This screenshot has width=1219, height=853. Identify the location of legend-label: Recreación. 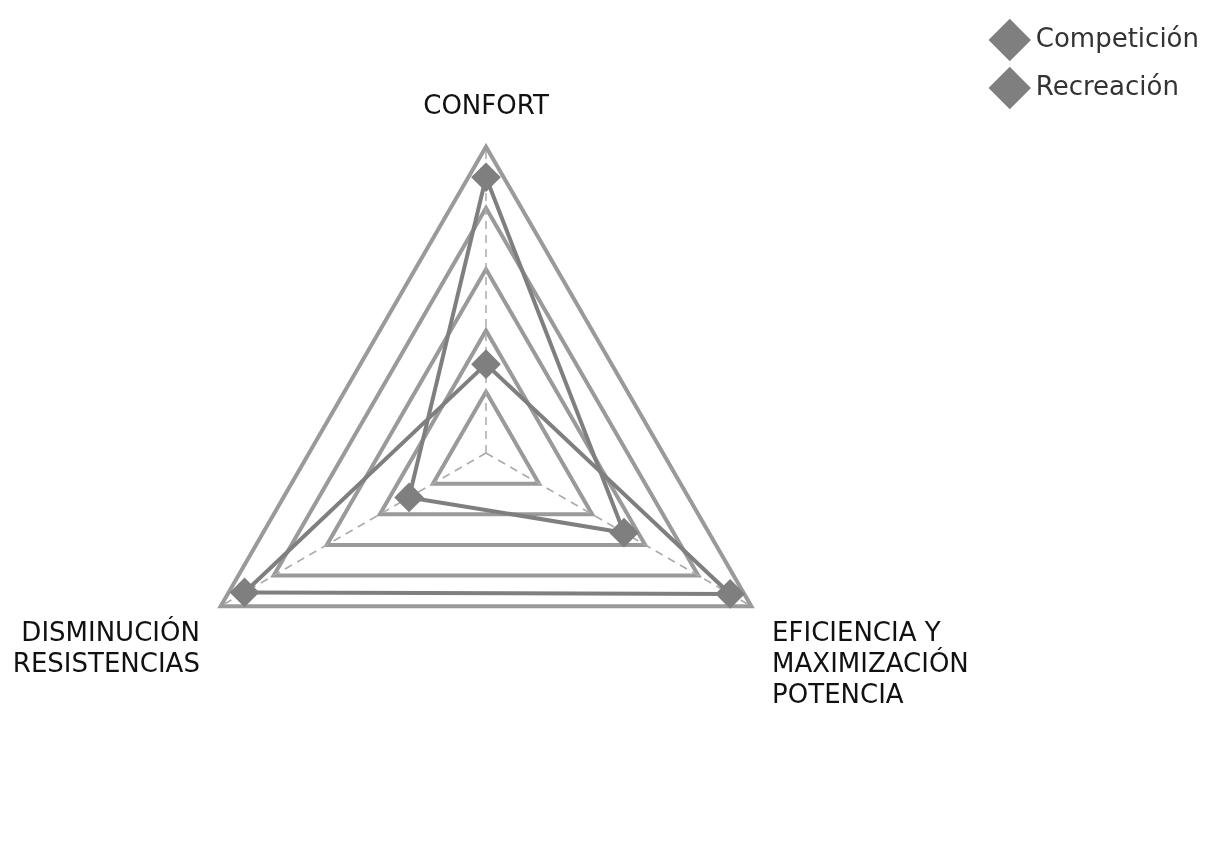
(1107, 85).